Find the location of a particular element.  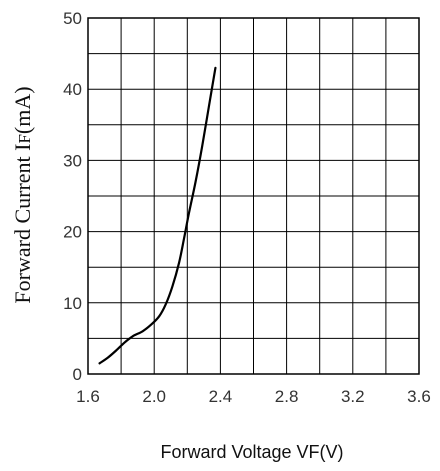

y-axis-label-subscript: F is located at coordinates (24, 138).